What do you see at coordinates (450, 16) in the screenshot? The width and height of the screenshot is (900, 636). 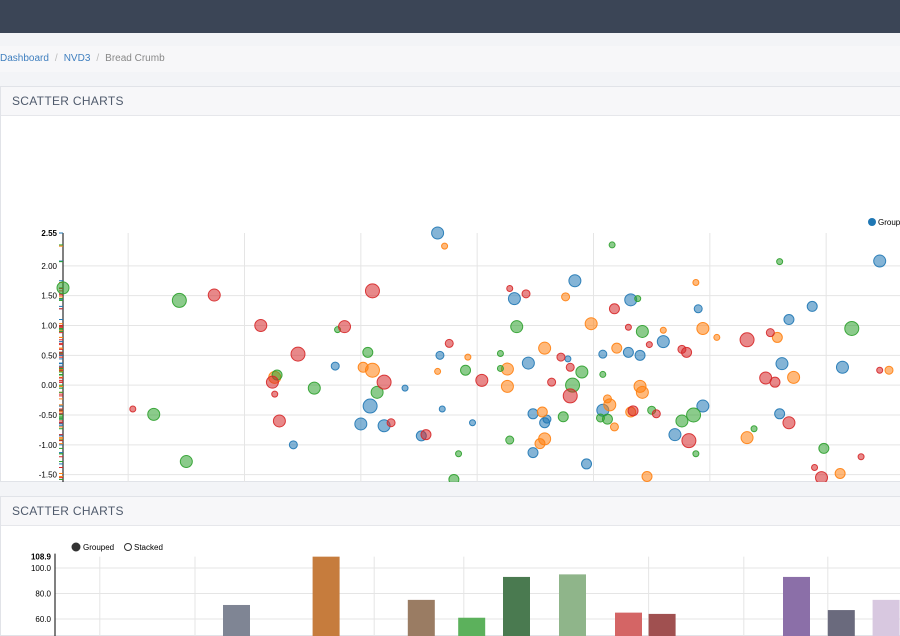 I see `top-navbar` at bounding box center [450, 16].